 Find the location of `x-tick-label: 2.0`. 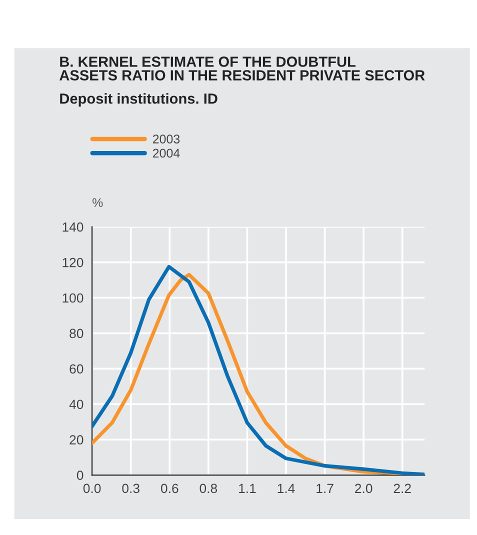

x-tick-label: 2.0 is located at coordinates (363, 489).